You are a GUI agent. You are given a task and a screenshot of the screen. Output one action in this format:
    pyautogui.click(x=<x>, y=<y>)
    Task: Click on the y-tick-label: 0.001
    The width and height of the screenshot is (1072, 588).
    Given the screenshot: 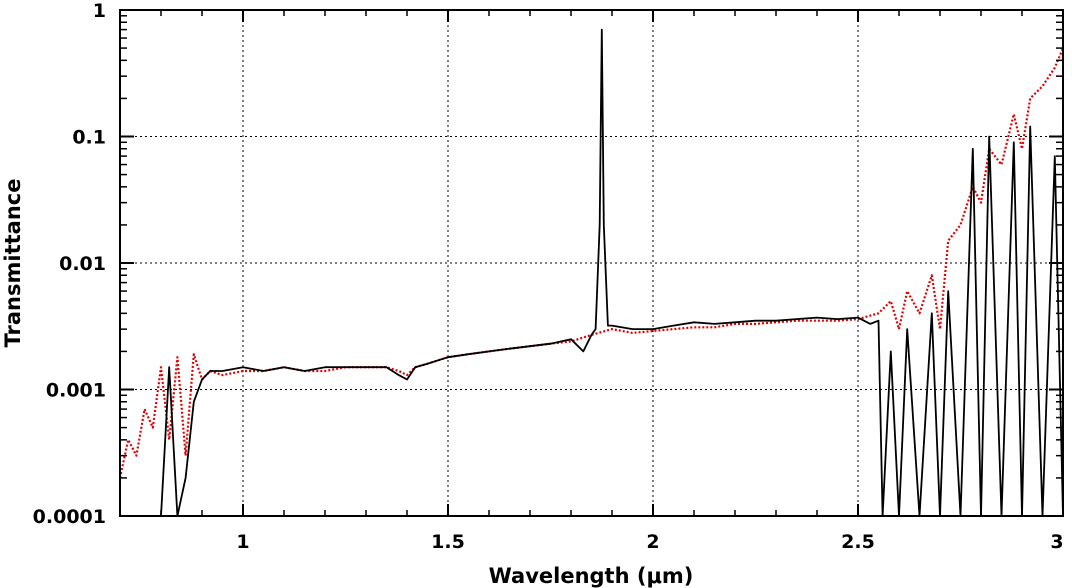 What is the action you would take?
    pyautogui.click(x=76, y=391)
    